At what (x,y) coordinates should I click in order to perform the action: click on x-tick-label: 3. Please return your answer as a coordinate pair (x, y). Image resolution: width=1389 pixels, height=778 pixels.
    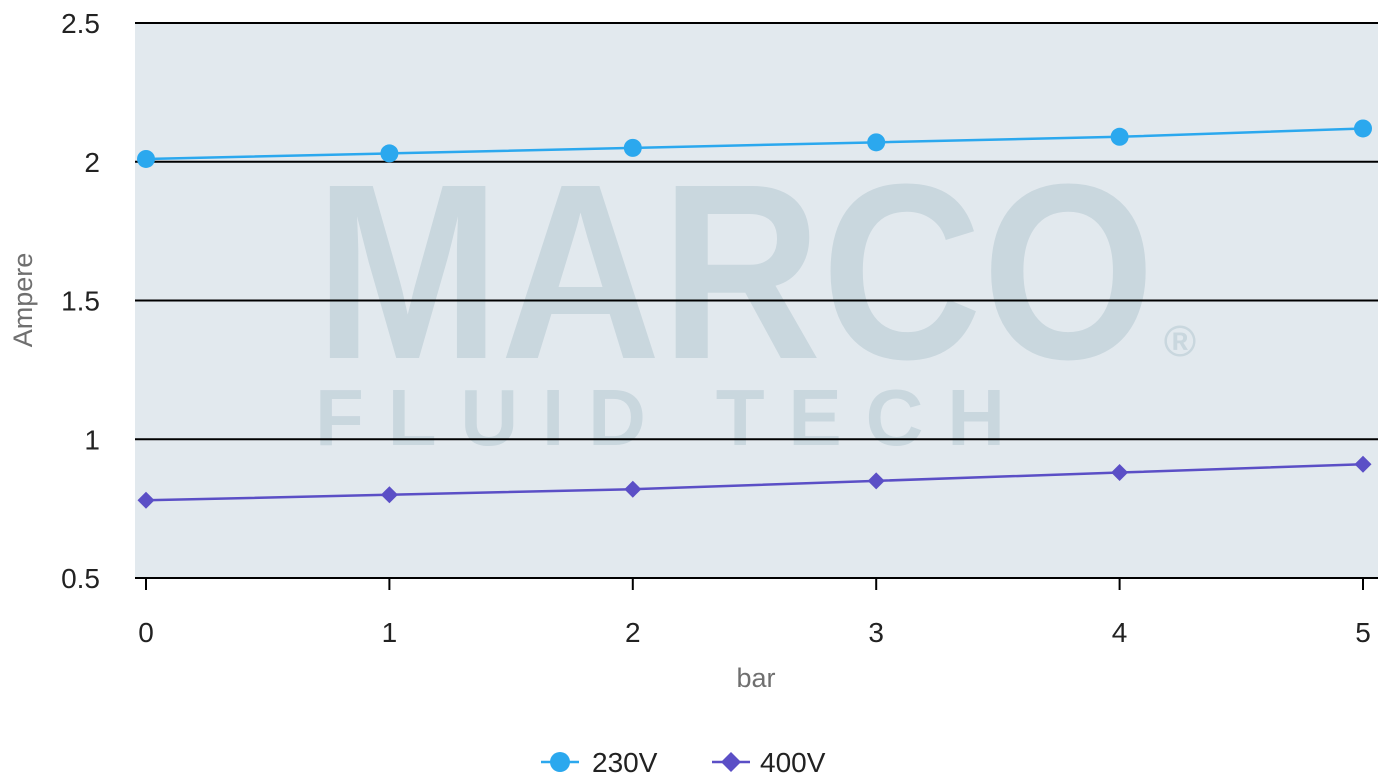
    Looking at the image, I should click on (876, 632).